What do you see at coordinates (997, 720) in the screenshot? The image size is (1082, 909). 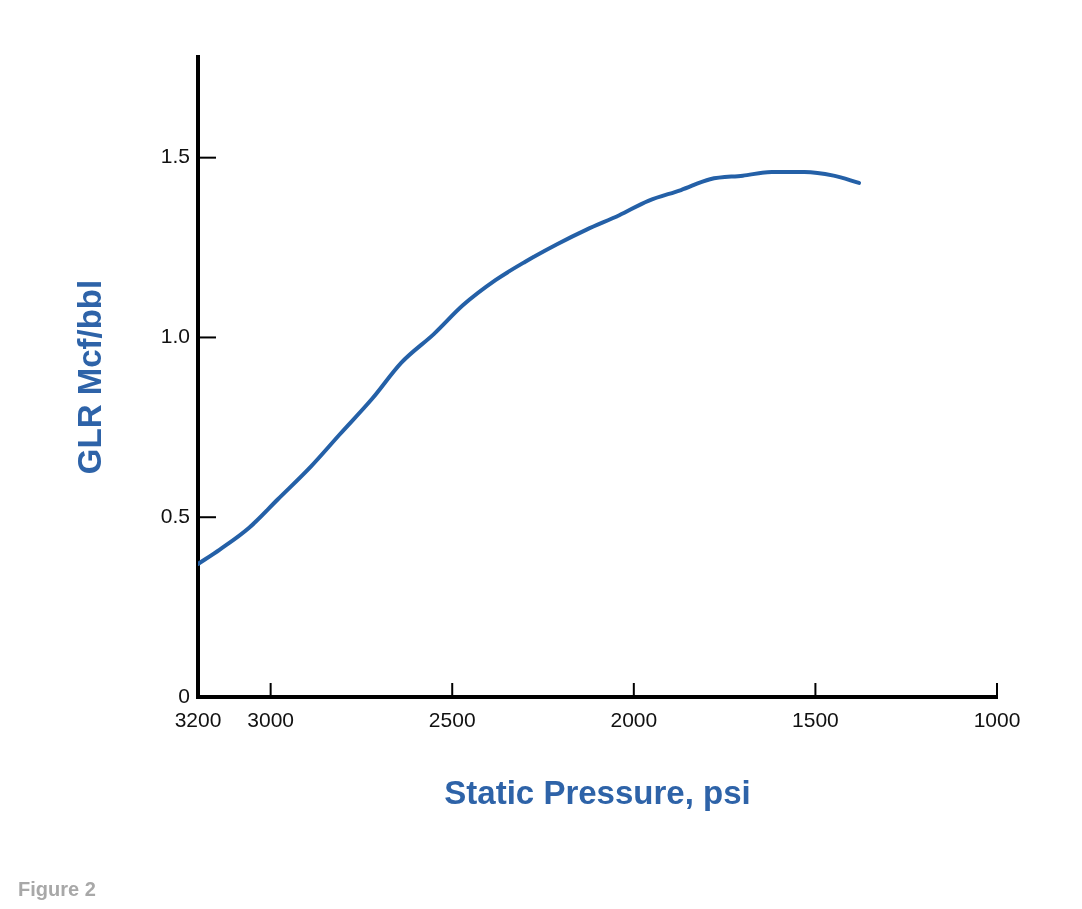 I see `x-tick-label: 1000` at bounding box center [997, 720].